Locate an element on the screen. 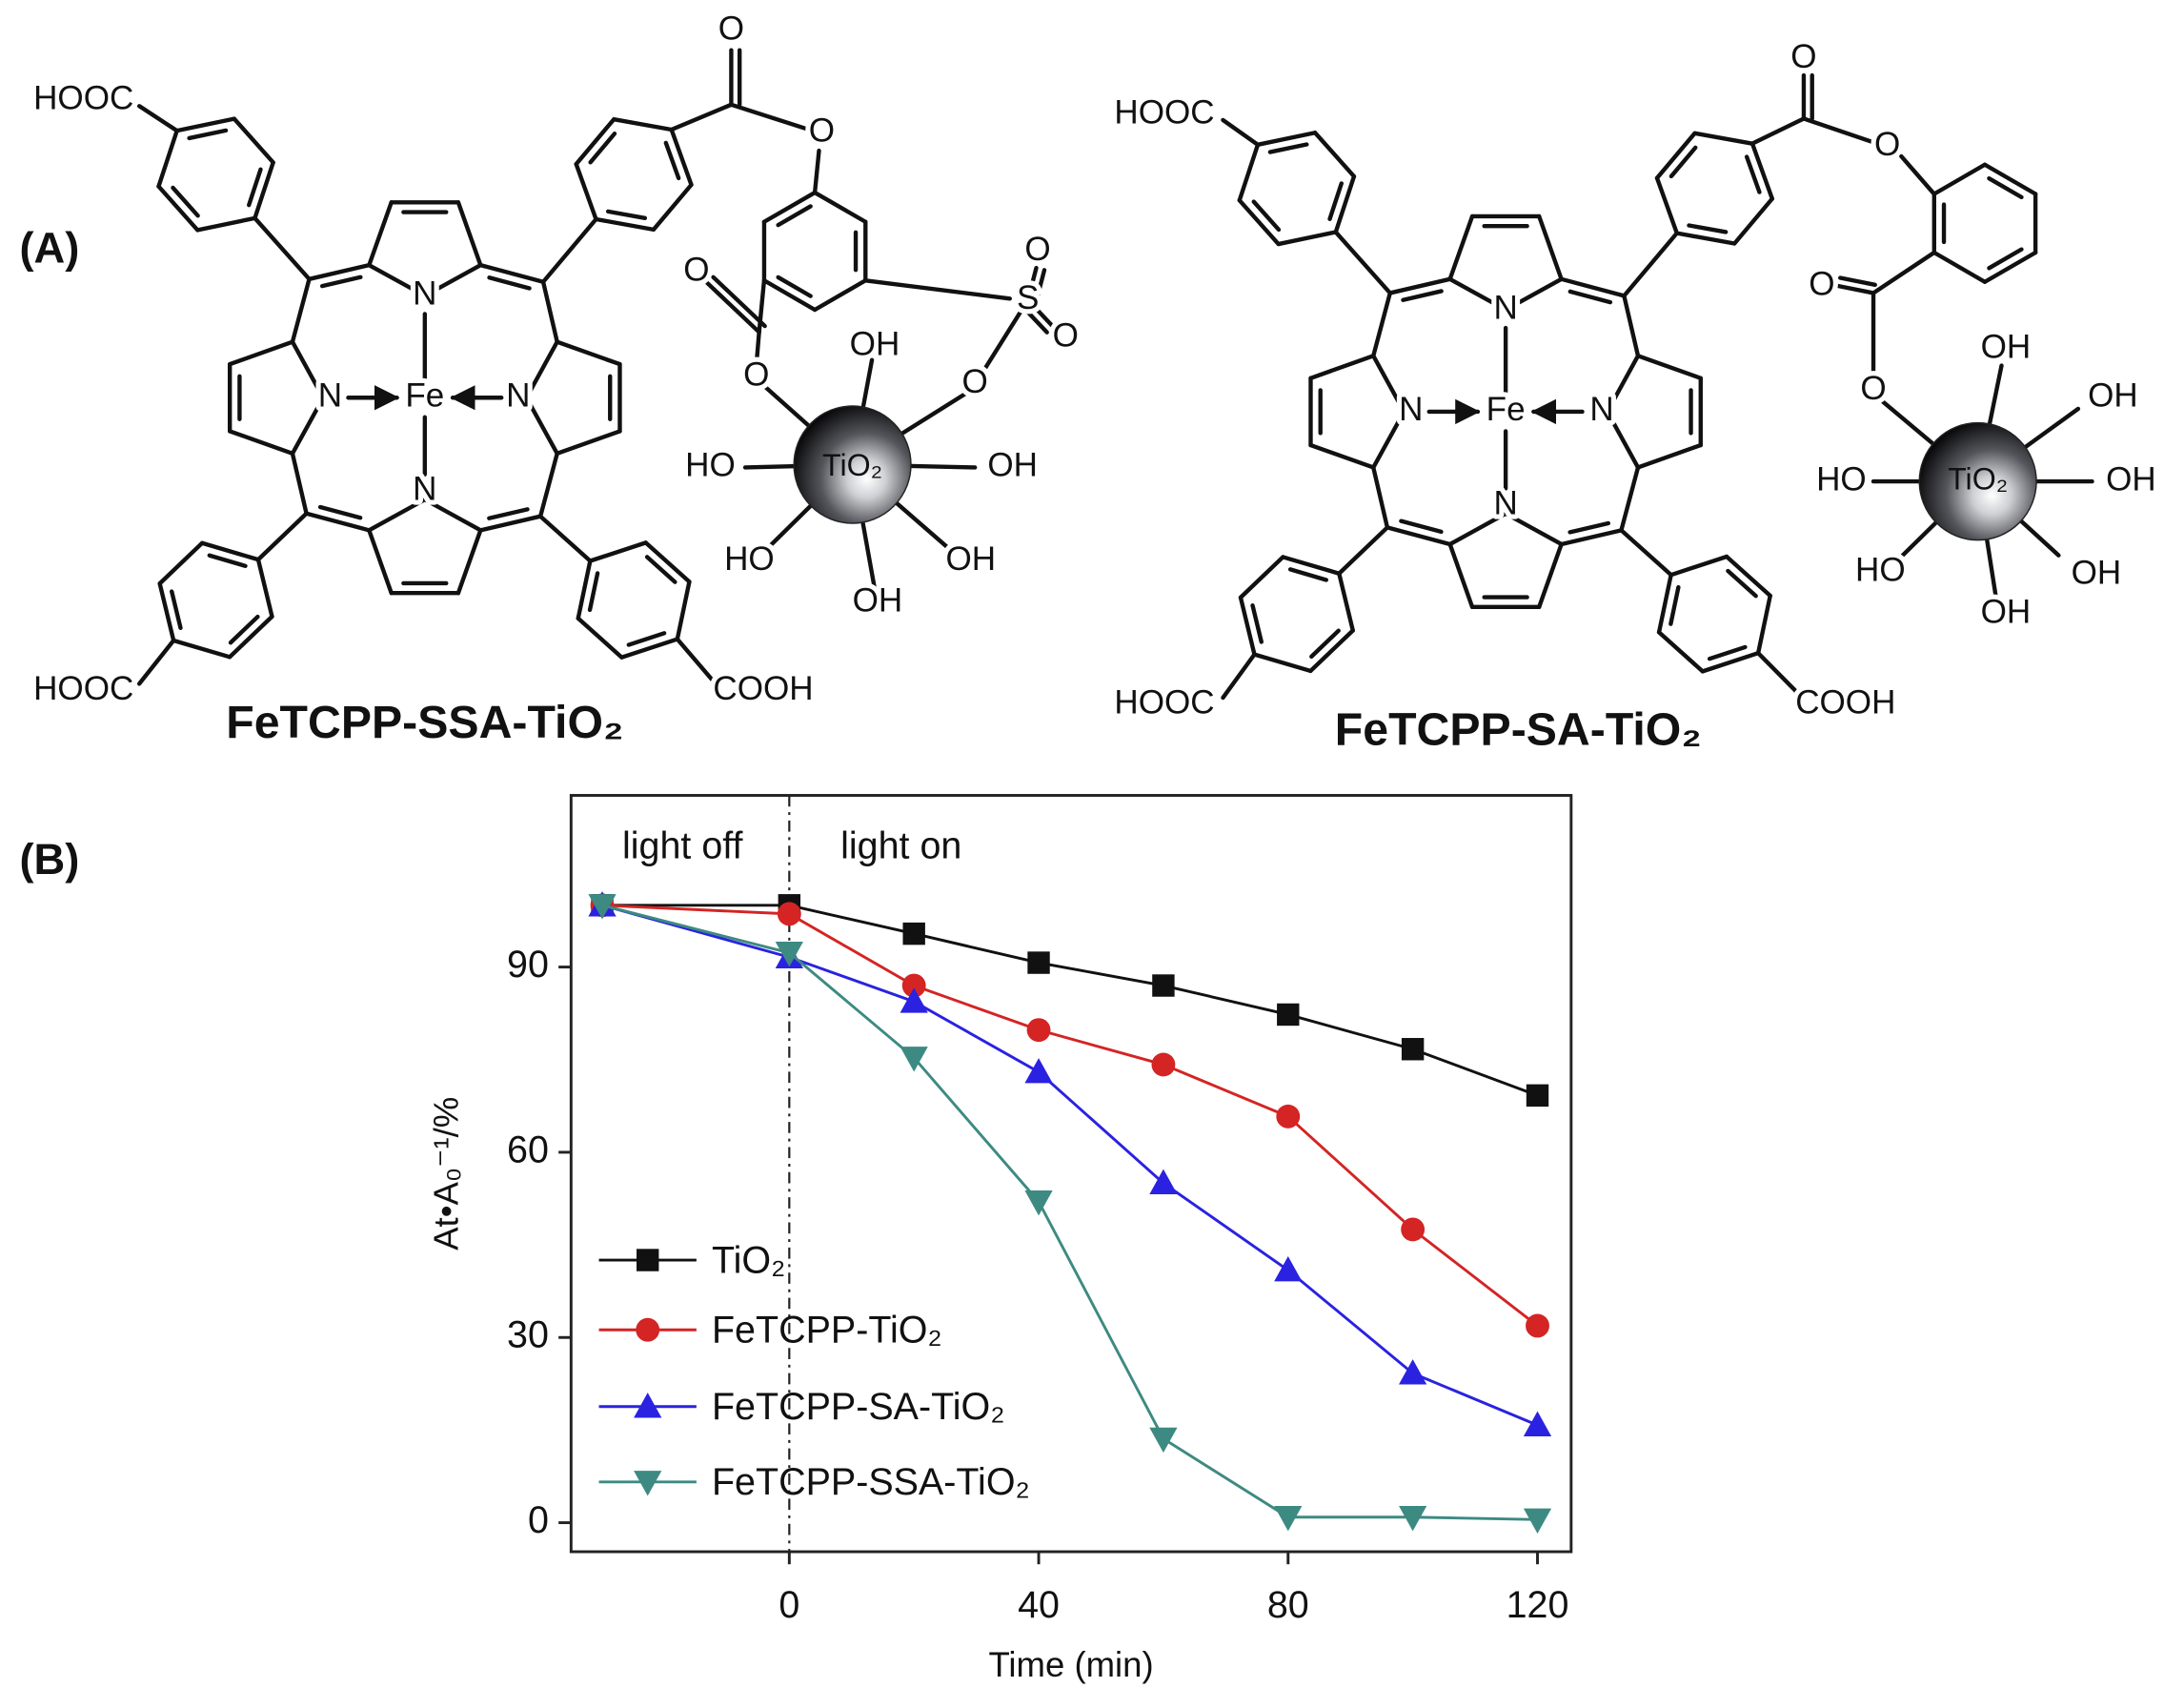 The width and height of the screenshot is (2184, 1708). atom-label: COOH is located at coordinates (763, 688).